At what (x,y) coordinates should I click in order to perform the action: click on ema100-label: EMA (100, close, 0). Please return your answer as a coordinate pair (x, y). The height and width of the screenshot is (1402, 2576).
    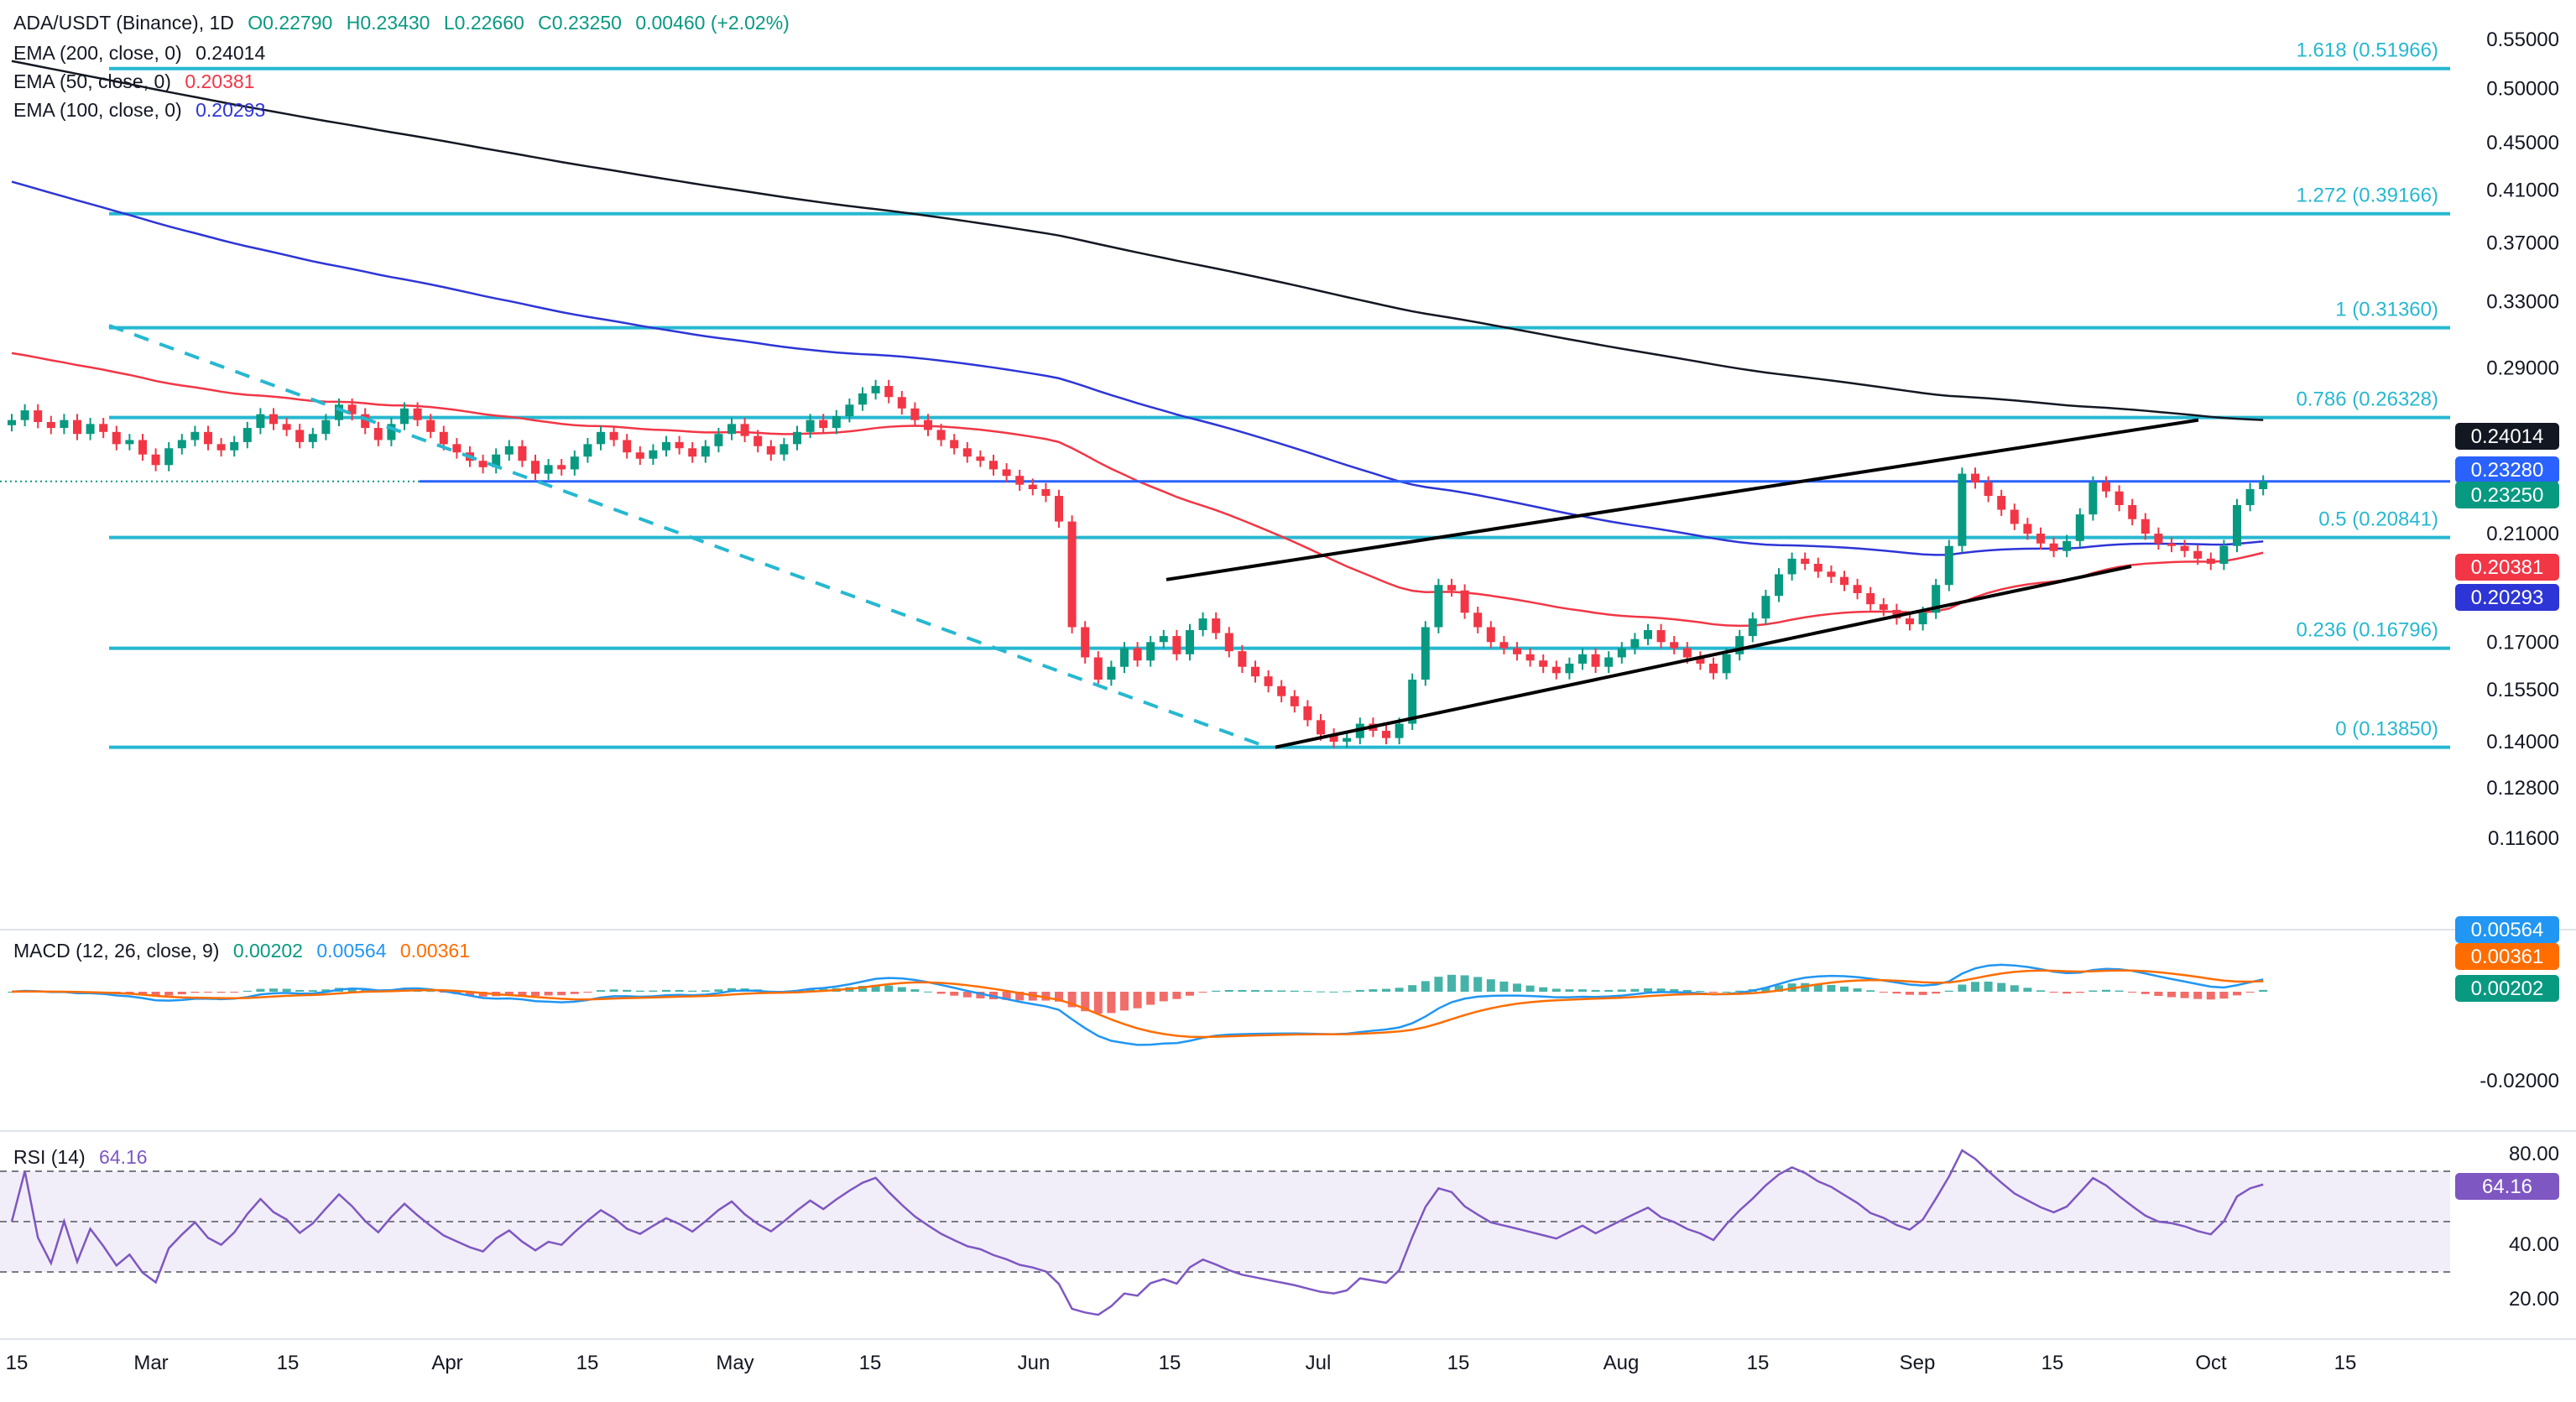
    Looking at the image, I should click on (97, 110).